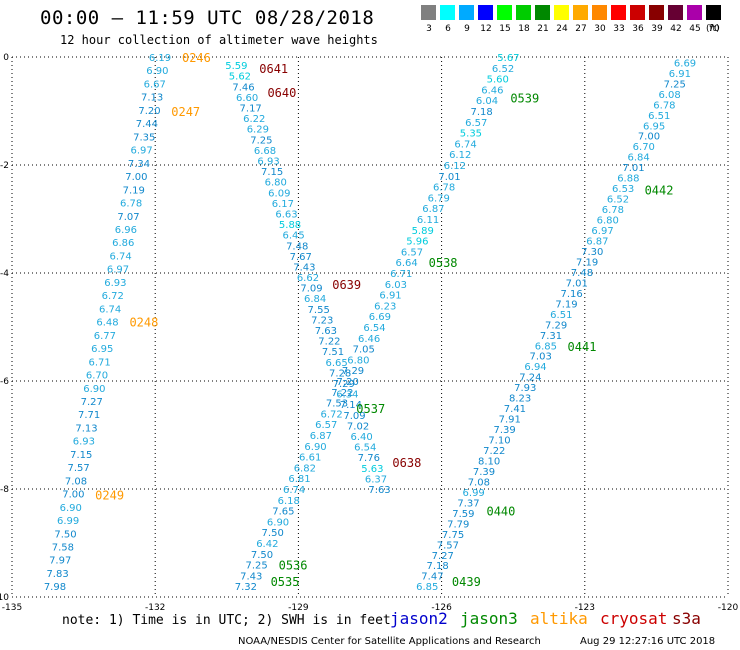 This screenshot has height=650, width=740. What do you see at coordinates (474, 493) in the screenshot?
I see `wave-height-point: 6.99` at bounding box center [474, 493].